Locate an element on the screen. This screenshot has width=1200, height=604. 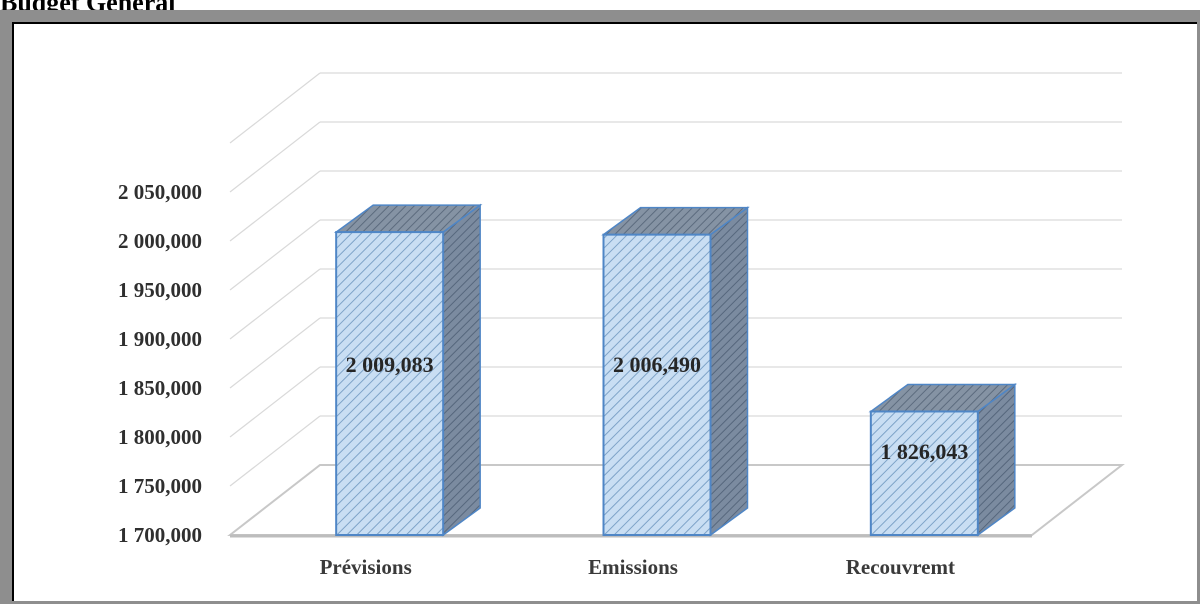
x-axis-categories: Prévisions Emissions Recouvremt is located at coordinates (637, 567).